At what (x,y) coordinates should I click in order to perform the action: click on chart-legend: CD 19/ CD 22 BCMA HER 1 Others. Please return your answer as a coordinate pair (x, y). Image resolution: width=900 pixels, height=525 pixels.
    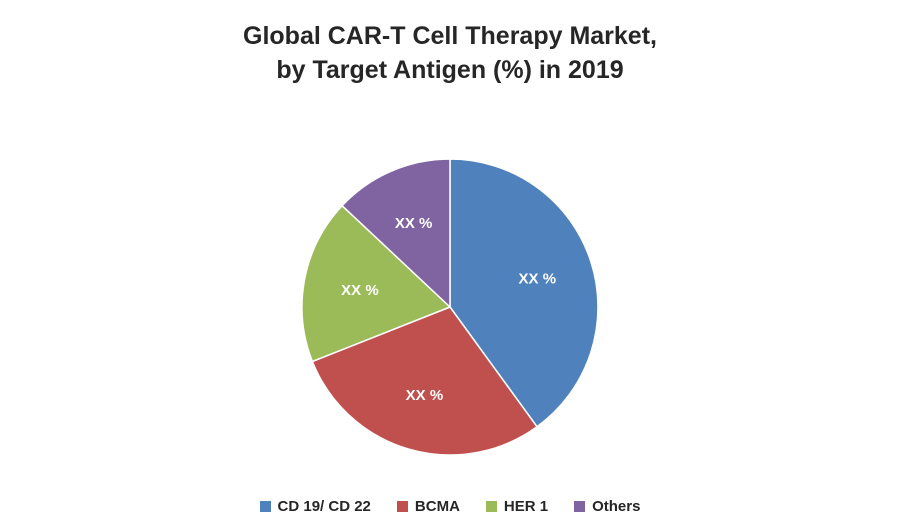
    Looking at the image, I should click on (450, 506).